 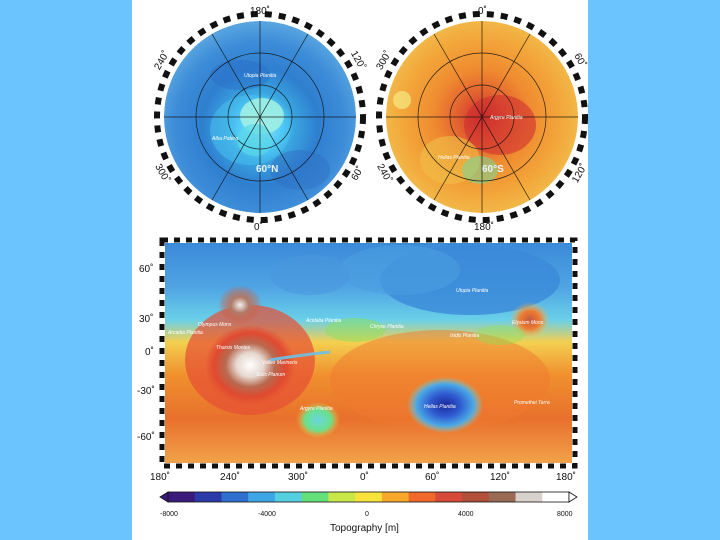 I want to click on colorbar-title: Topography [m], so click(x=364, y=528).